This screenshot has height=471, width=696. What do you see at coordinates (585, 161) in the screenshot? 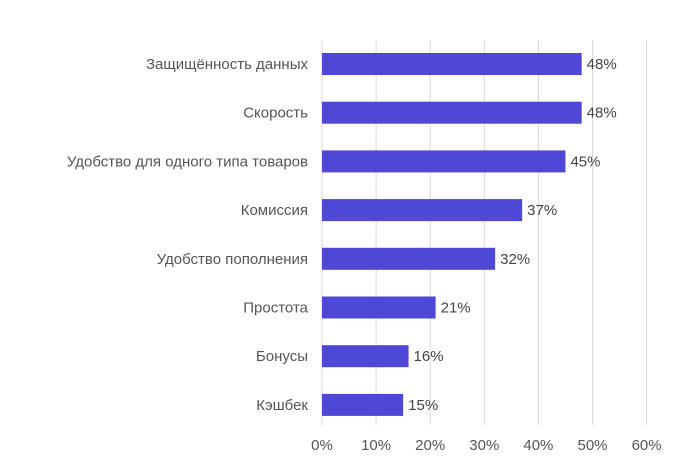
I see `data-label: 45%` at bounding box center [585, 161].